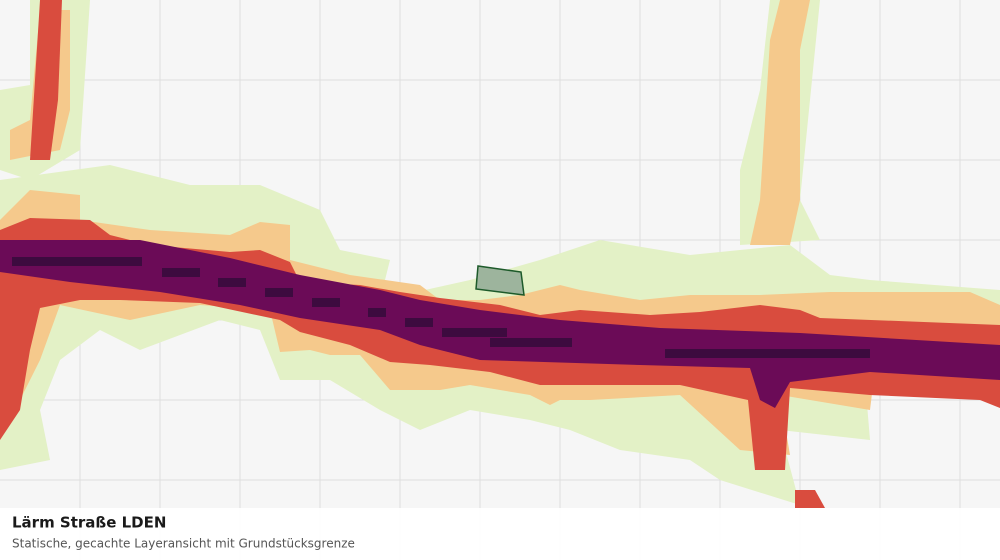 The height and width of the screenshot is (560, 1000). What do you see at coordinates (500, 280) in the screenshot?
I see `parcel-boundary` at bounding box center [500, 280].